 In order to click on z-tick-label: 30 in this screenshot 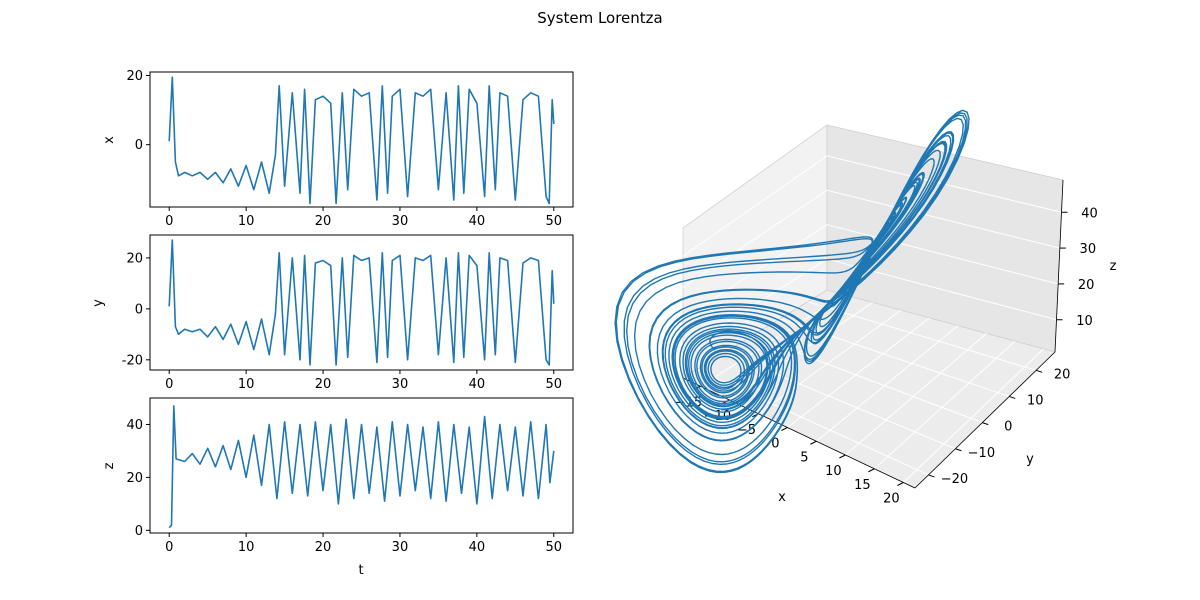, I will do `click(1088, 249)`.